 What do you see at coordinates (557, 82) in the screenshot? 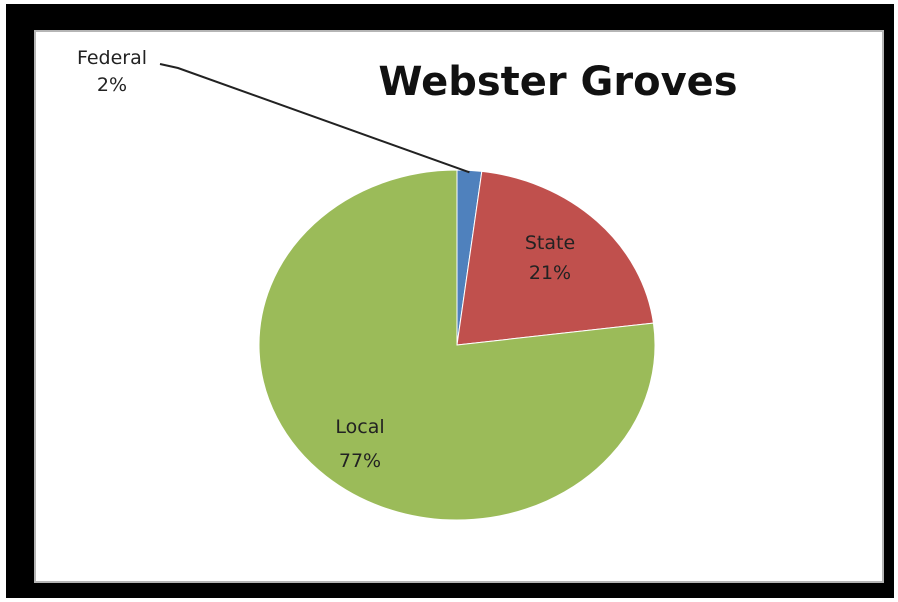
I see `chart-title: Webster Groves` at bounding box center [557, 82].